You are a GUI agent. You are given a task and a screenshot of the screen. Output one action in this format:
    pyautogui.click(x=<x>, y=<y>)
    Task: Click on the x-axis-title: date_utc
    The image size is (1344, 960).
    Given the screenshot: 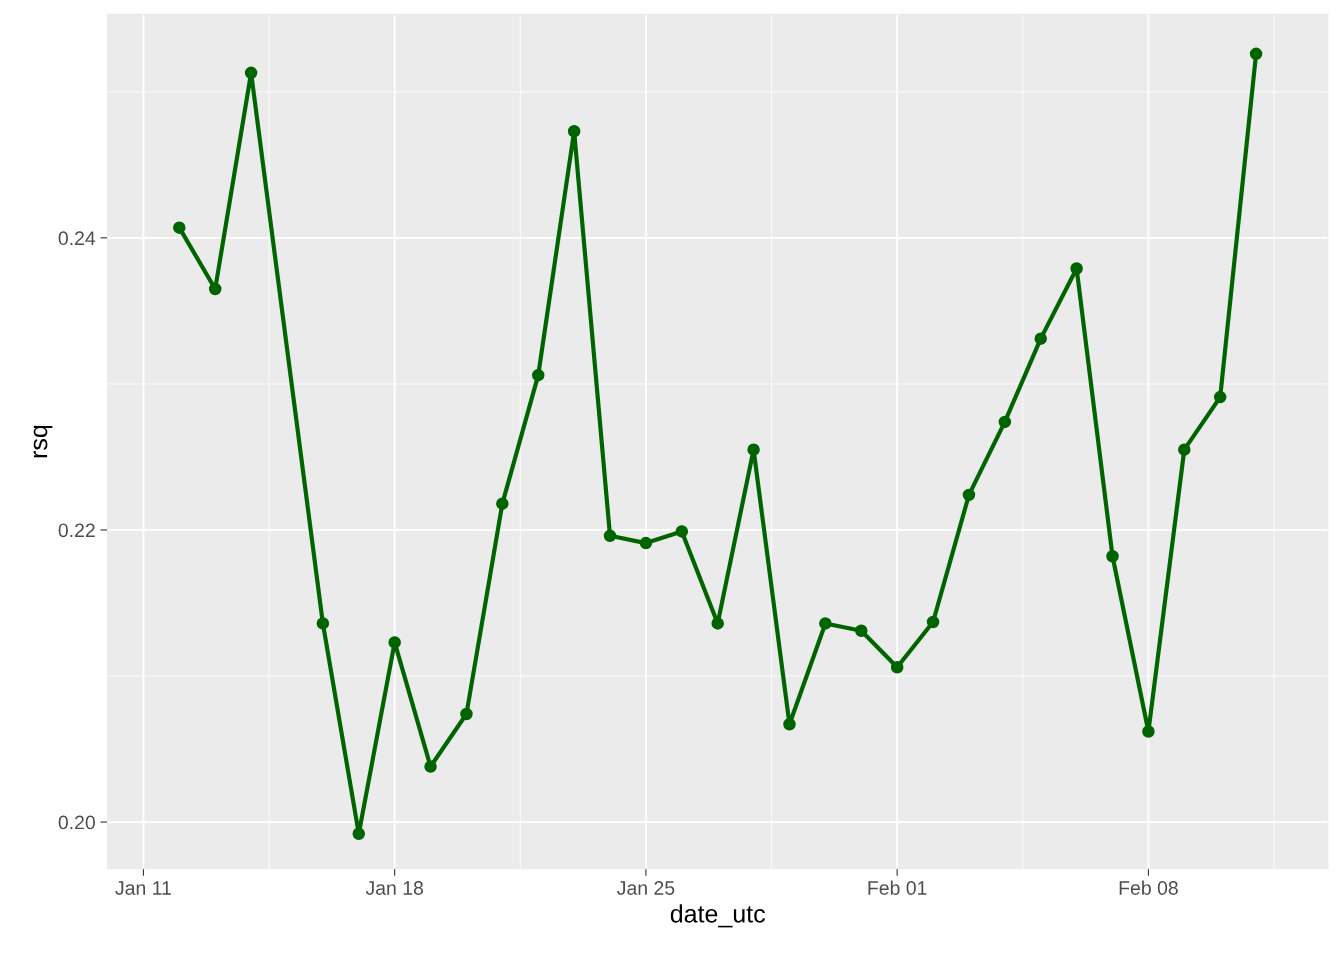 What is the action you would take?
    pyautogui.click(x=717, y=916)
    